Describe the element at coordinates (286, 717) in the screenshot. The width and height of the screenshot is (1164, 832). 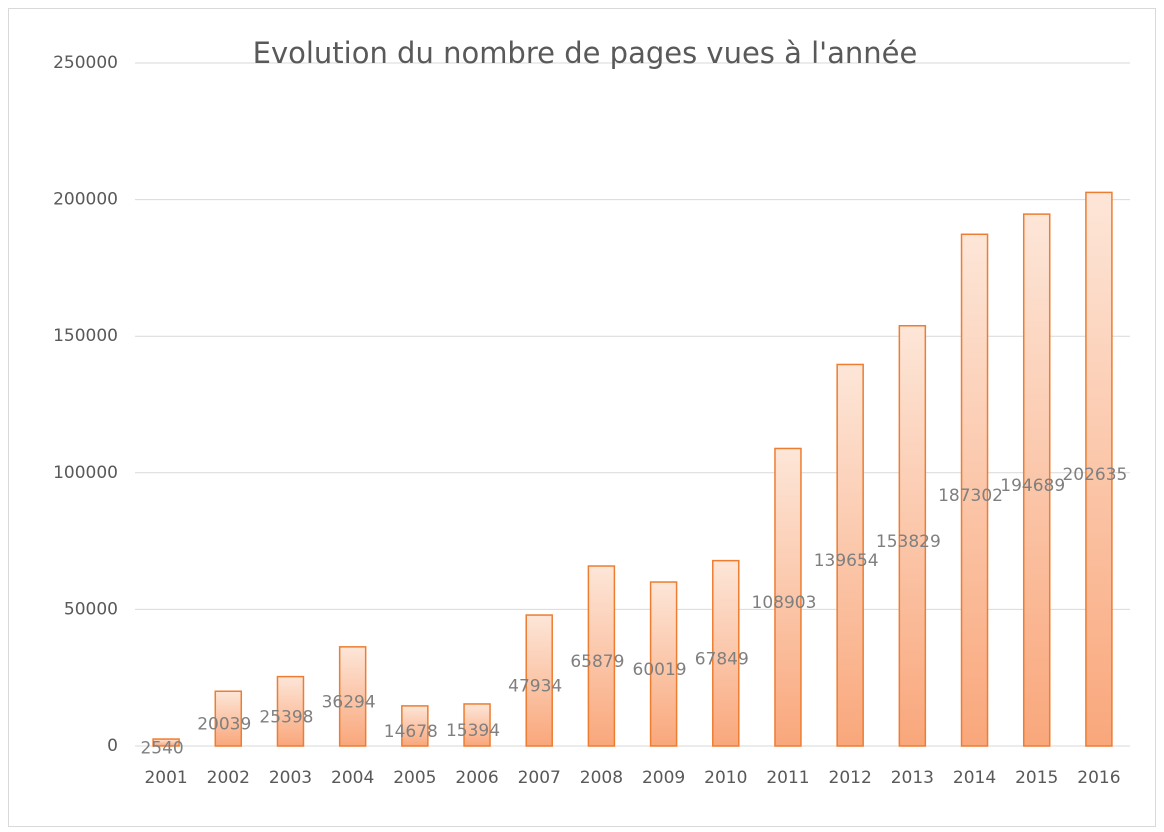
I see `data-label: 25398` at that location.